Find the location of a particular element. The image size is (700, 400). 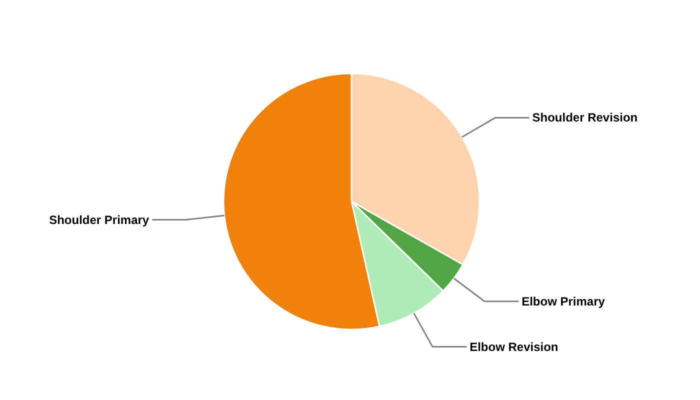

slice-label: Shoulder Revision is located at coordinates (585, 117).